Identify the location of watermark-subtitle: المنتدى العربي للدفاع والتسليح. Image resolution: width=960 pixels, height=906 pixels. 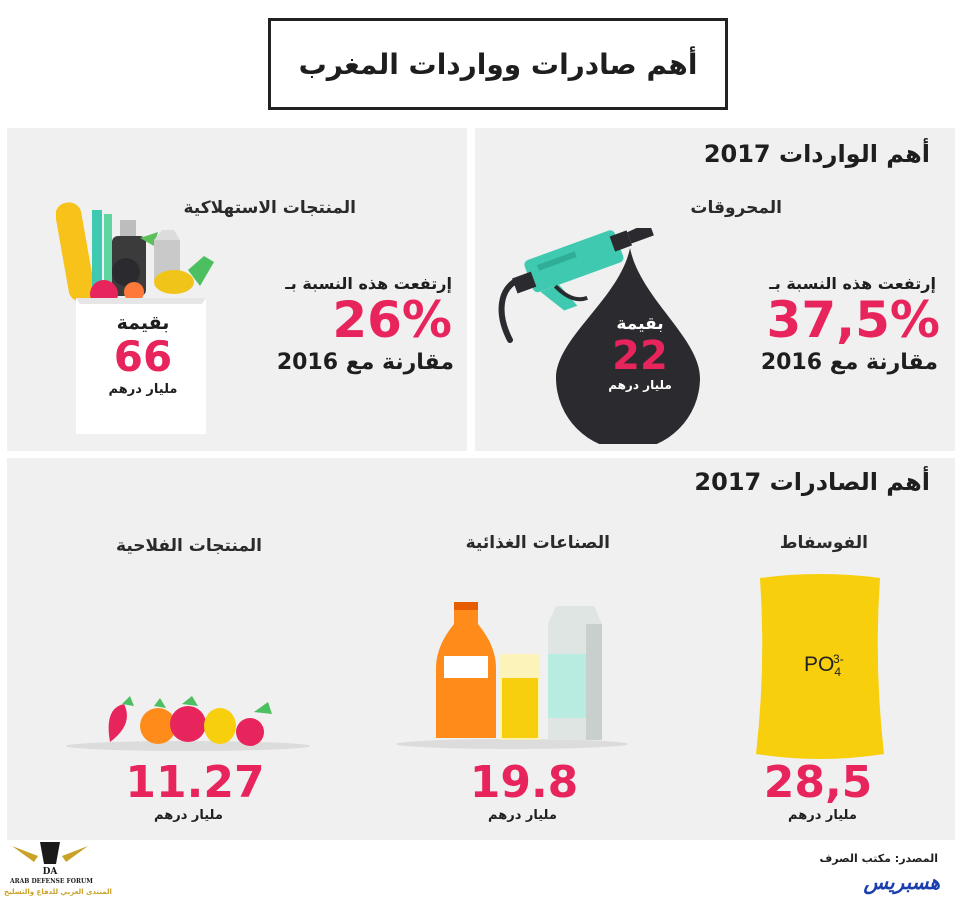
(58, 892).